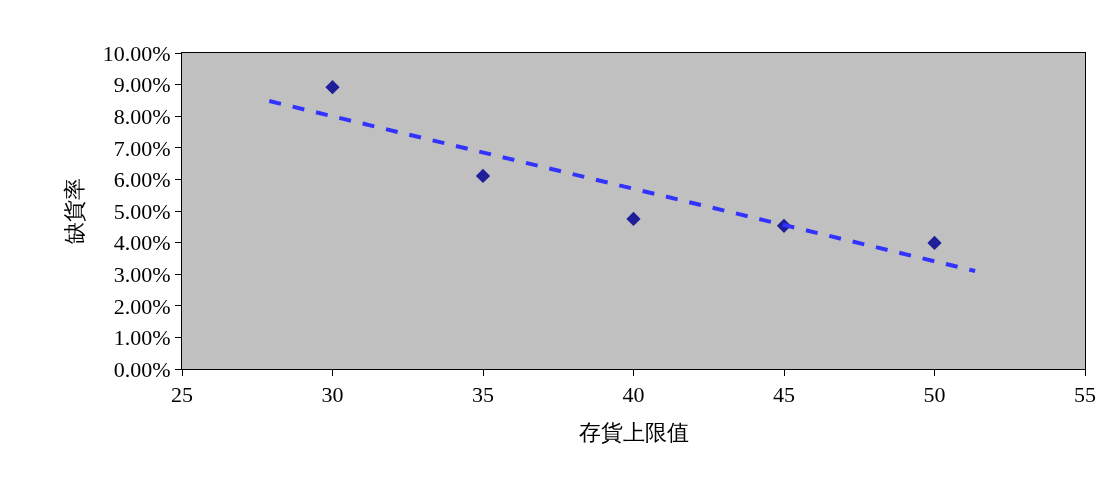  What do you see at coordinates (633, 433) in the screenshot?
I see `x-axis-title: 存貨上限值` at bounding box center [633, 433].